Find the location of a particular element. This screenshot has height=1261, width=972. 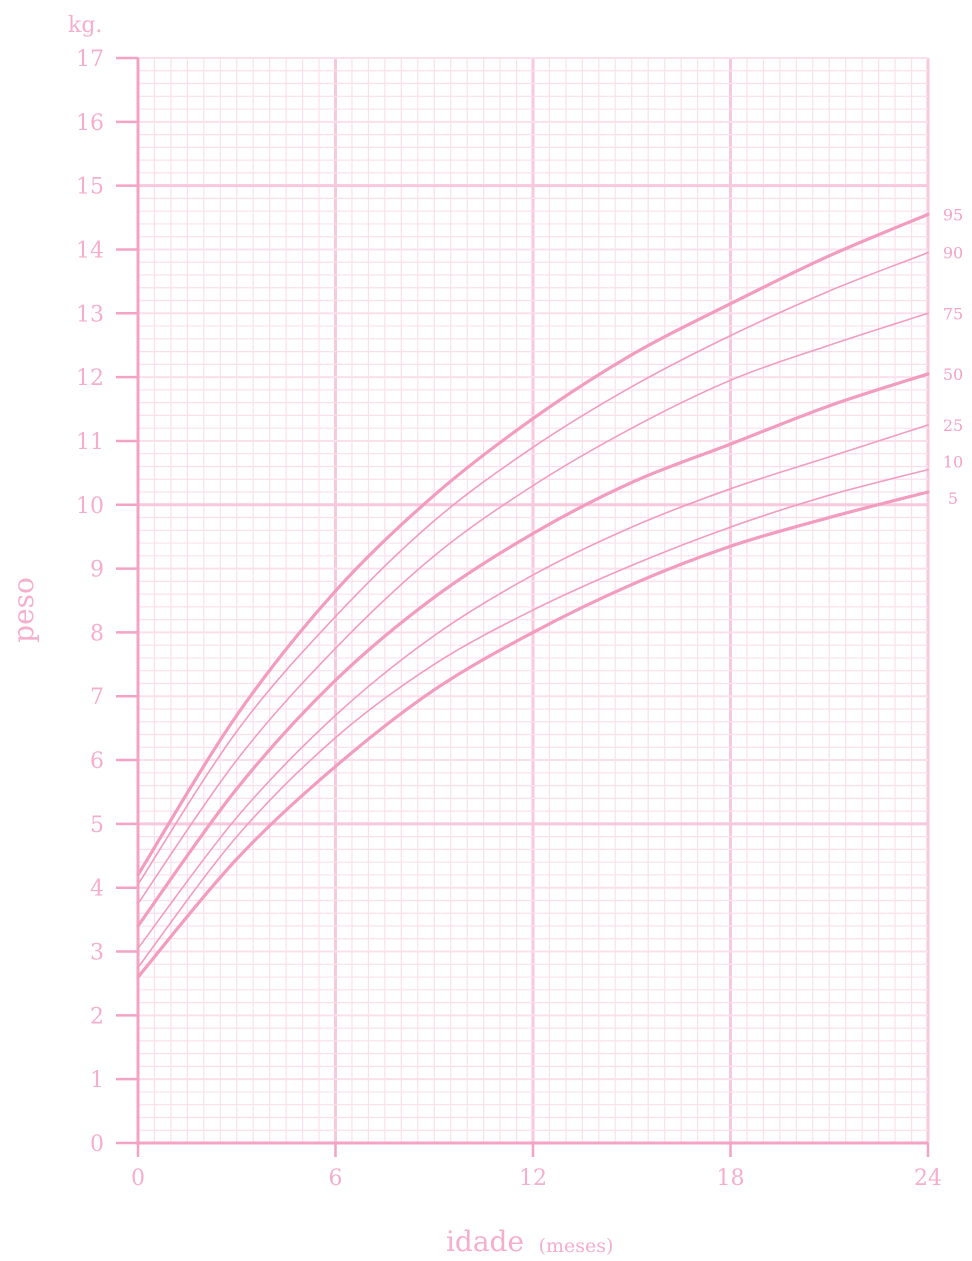

y-tick-label: 11 is located at coordinates (90, 442).